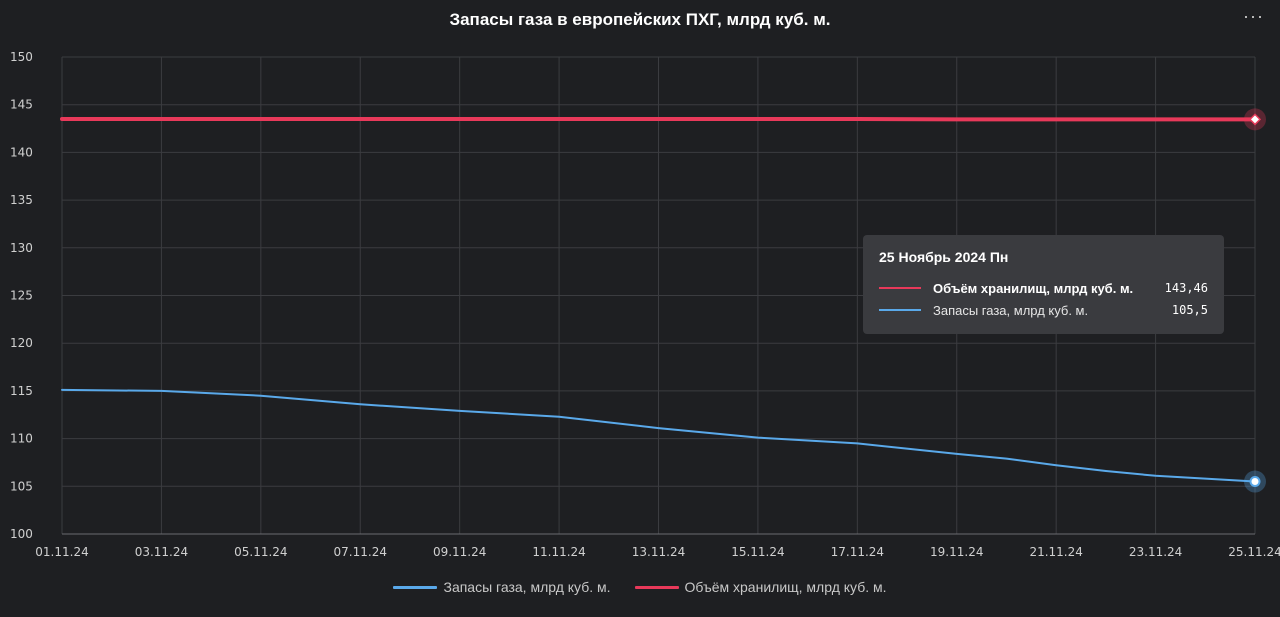  I want to click on y-tick-label: 145, so click(21, 105).